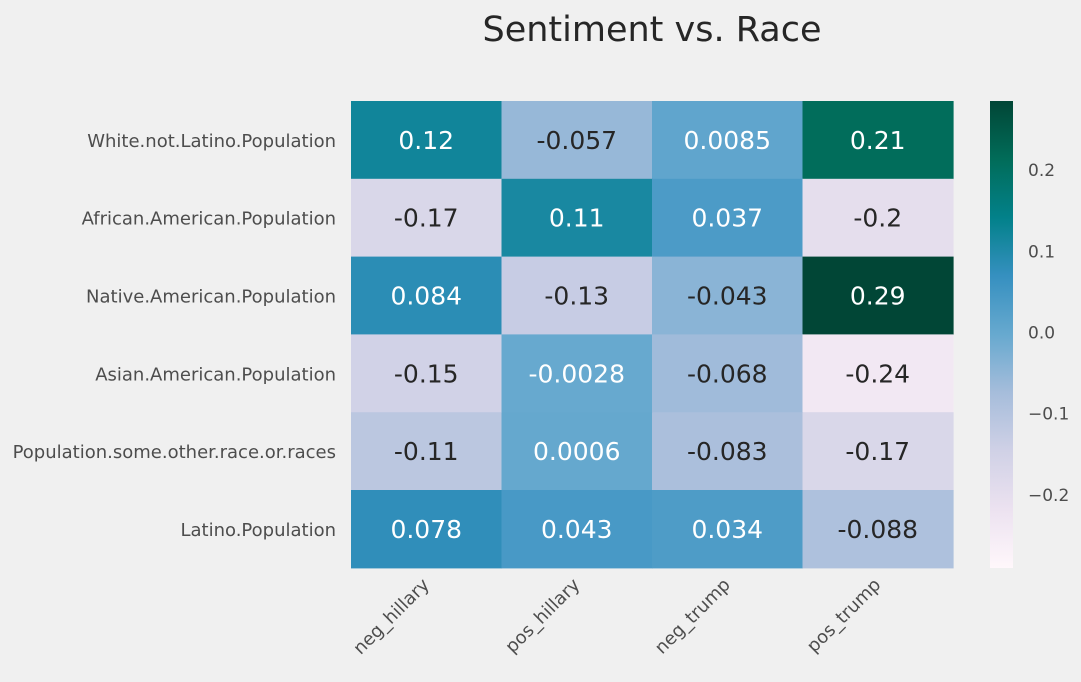  I want to click on cell-value-label: 0.078, so click(426, 529).